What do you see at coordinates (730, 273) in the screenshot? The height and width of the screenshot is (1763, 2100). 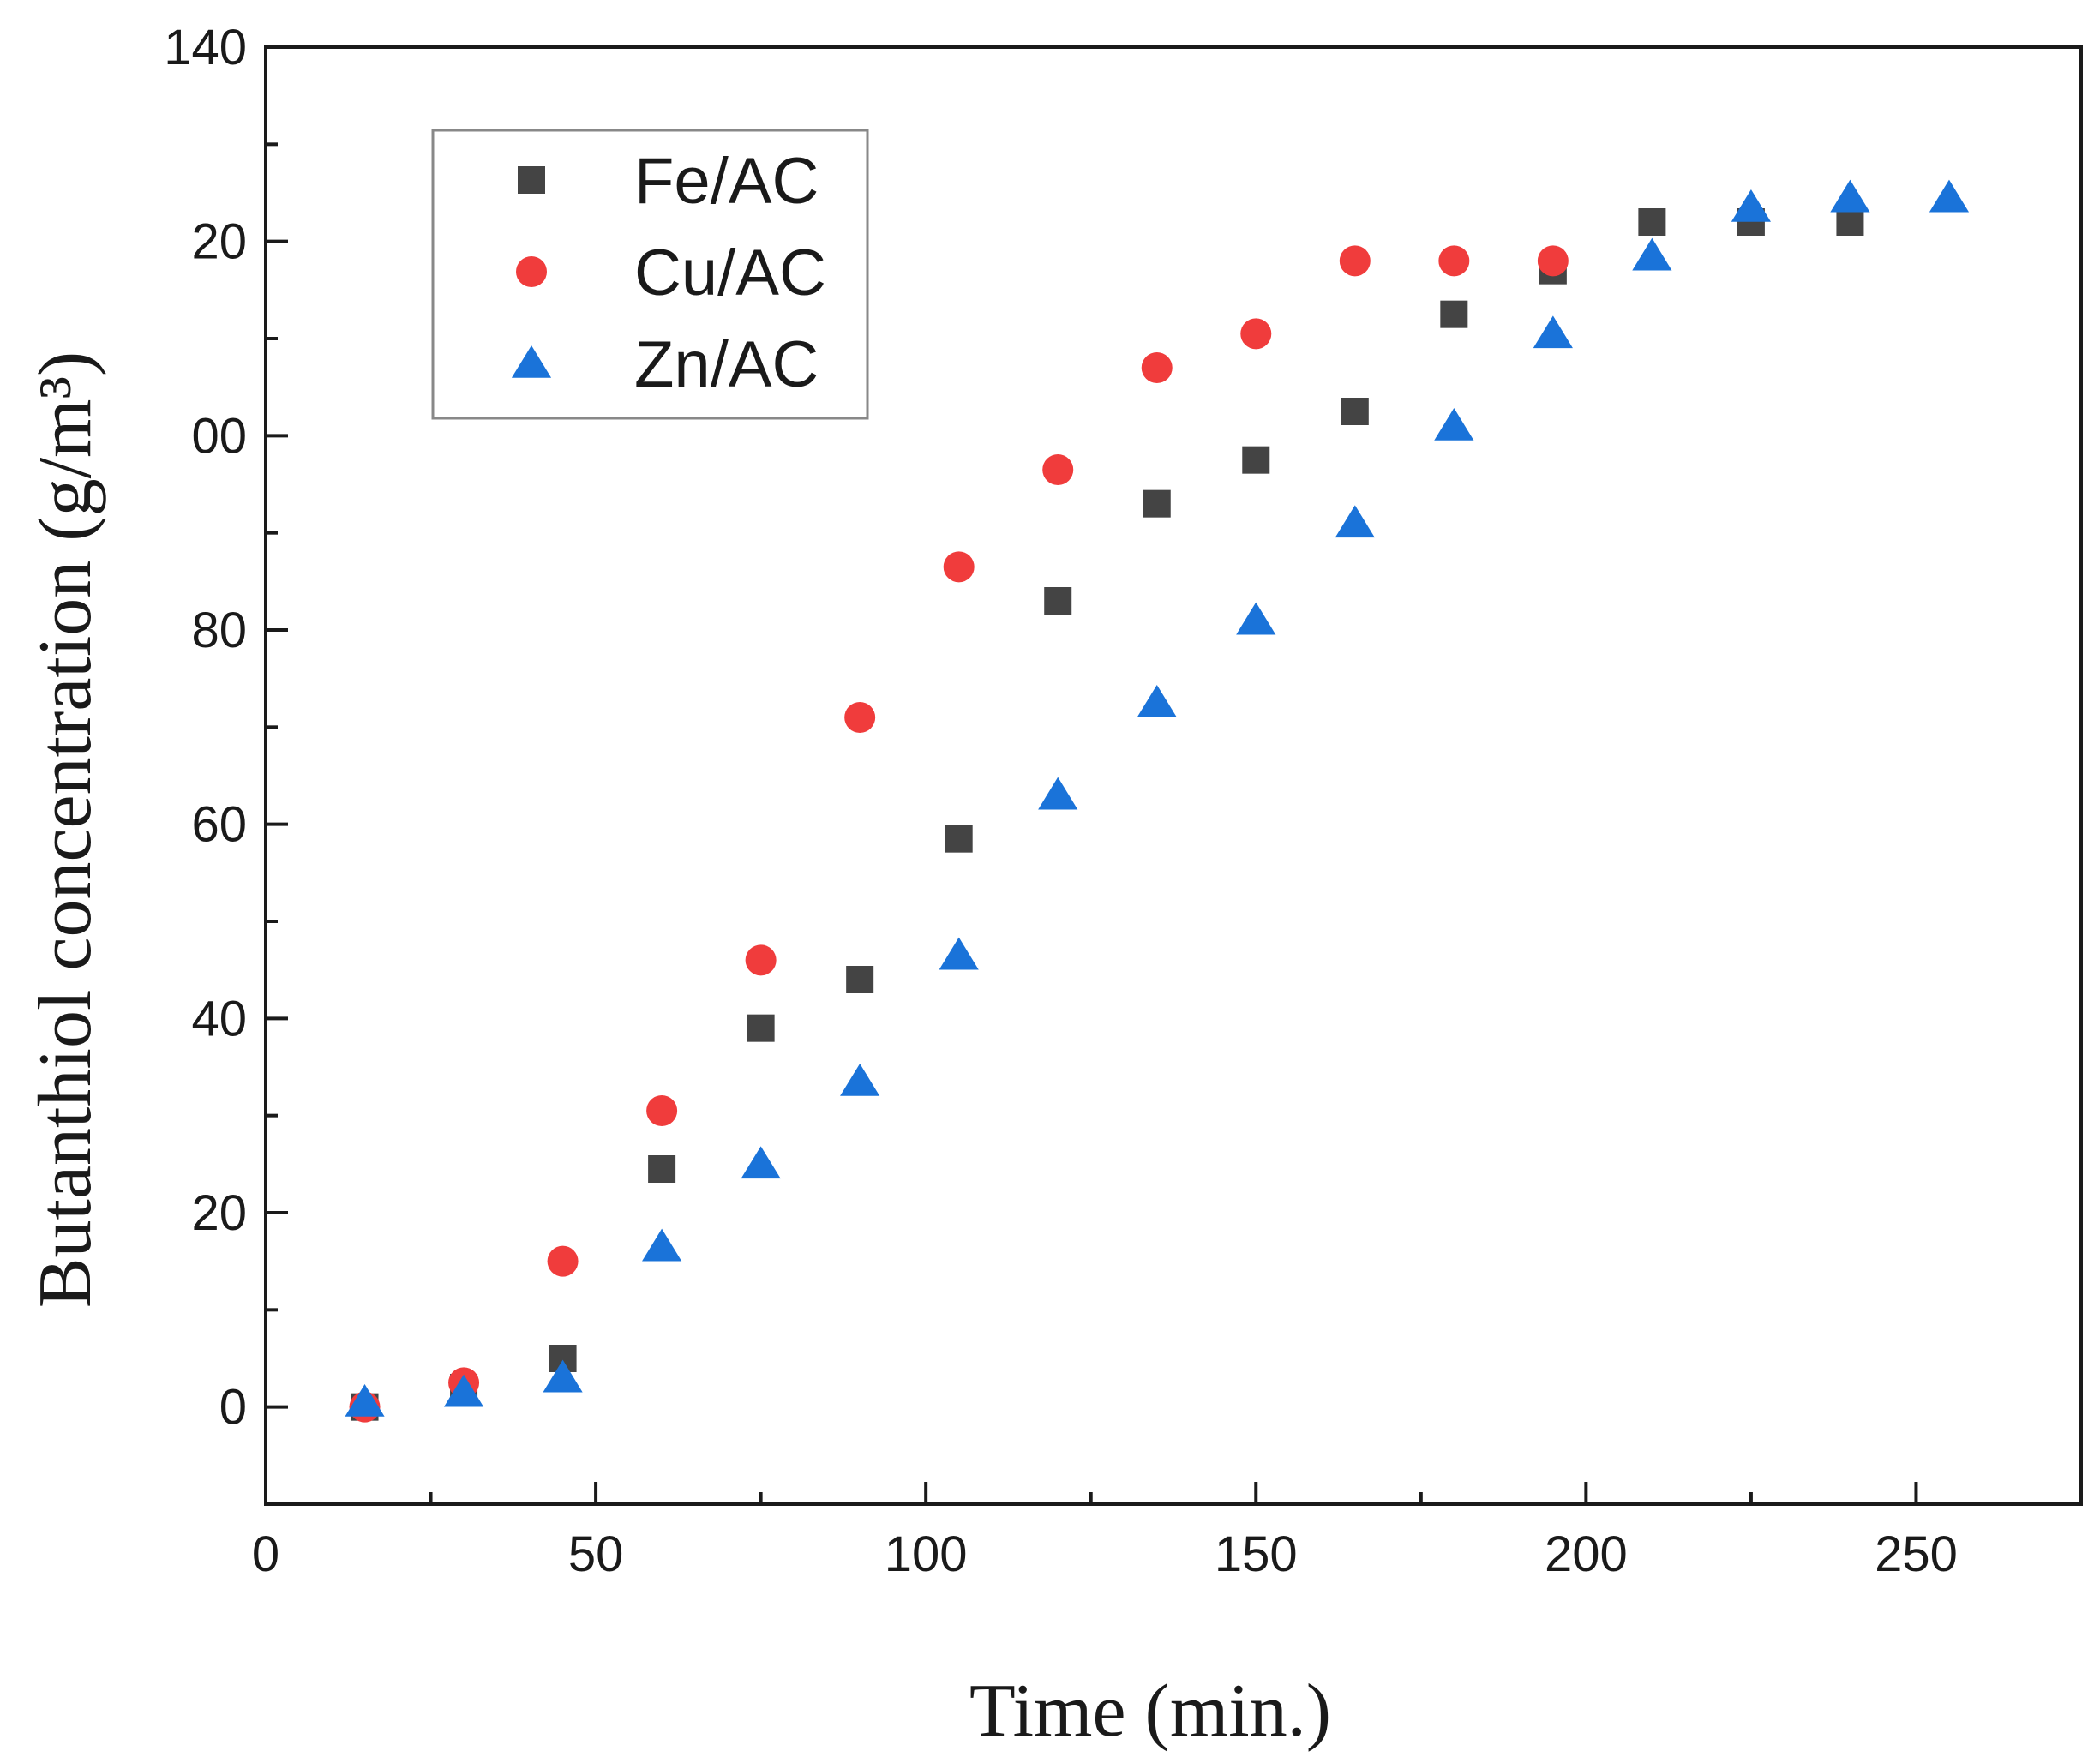 I see `legend-label: Cu/AC` at bounding box center [730, 273].